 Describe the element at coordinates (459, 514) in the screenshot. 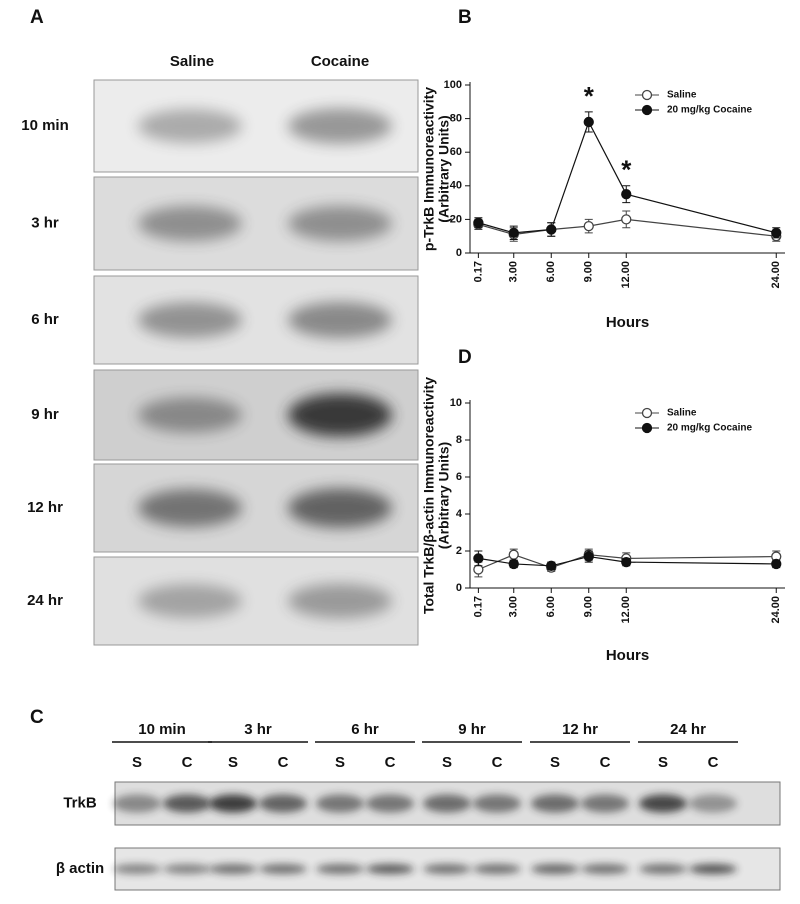

I see `y-tick-label: 4` at that location.